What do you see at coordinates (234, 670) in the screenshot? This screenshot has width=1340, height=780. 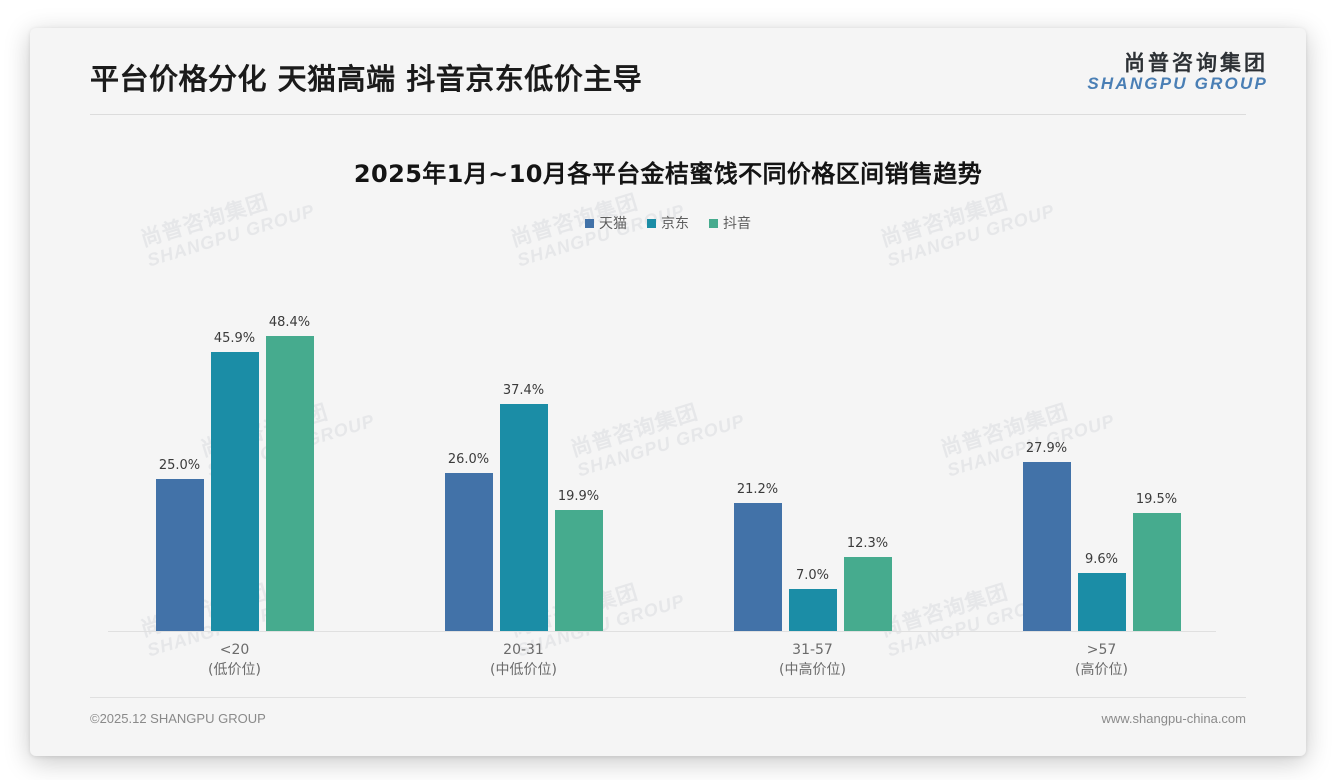 I see `x-axis-tier: (低价位)` at bounding box center [234, 670].